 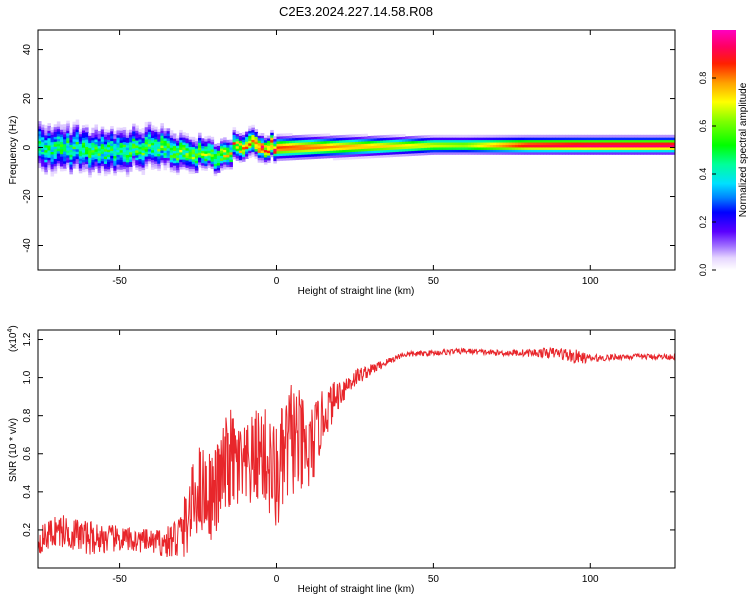 I want to click on snr-x-tick-label: 100, so click(x=590, y=579).